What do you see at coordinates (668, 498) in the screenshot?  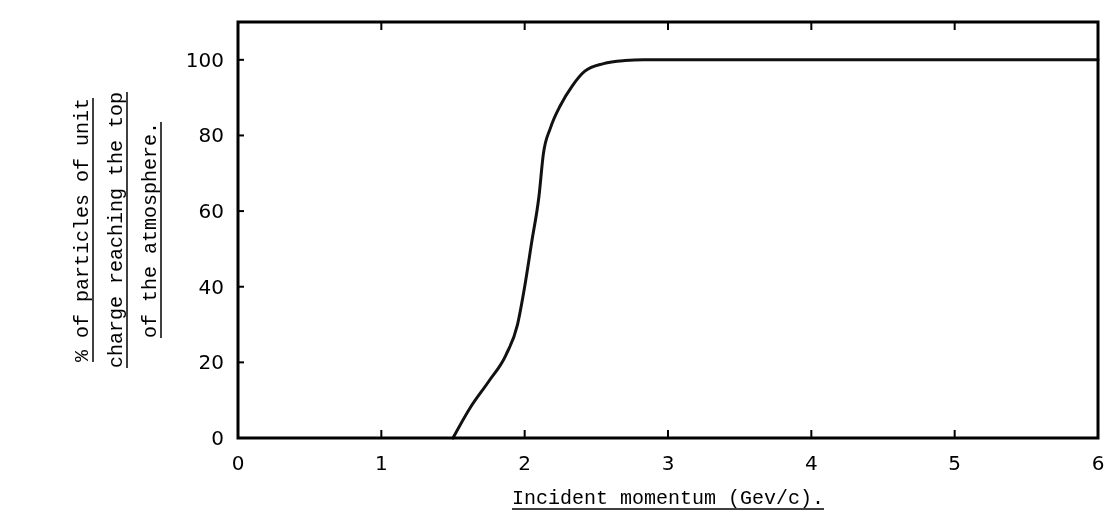 I see `x-axis-title: Incident momentum (Gev/c).` at bounding box center [668, 498].